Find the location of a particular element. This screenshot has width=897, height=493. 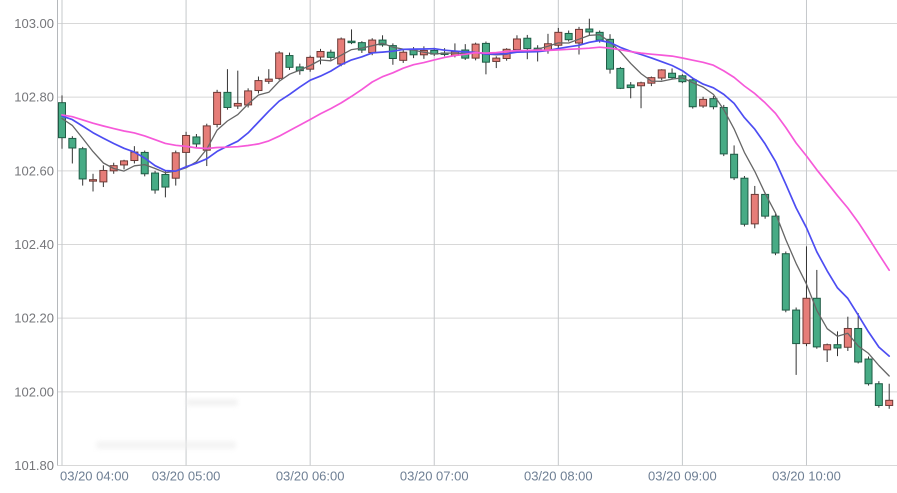

y-axis-label: 103.00 is located at coordinates (34, 23).